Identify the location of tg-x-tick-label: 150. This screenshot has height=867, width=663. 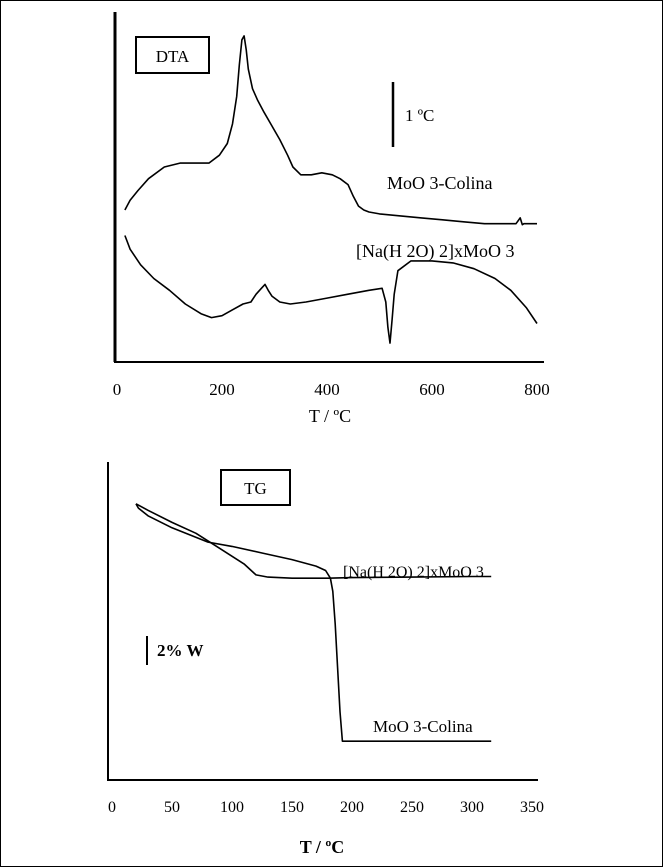
(292, 807).